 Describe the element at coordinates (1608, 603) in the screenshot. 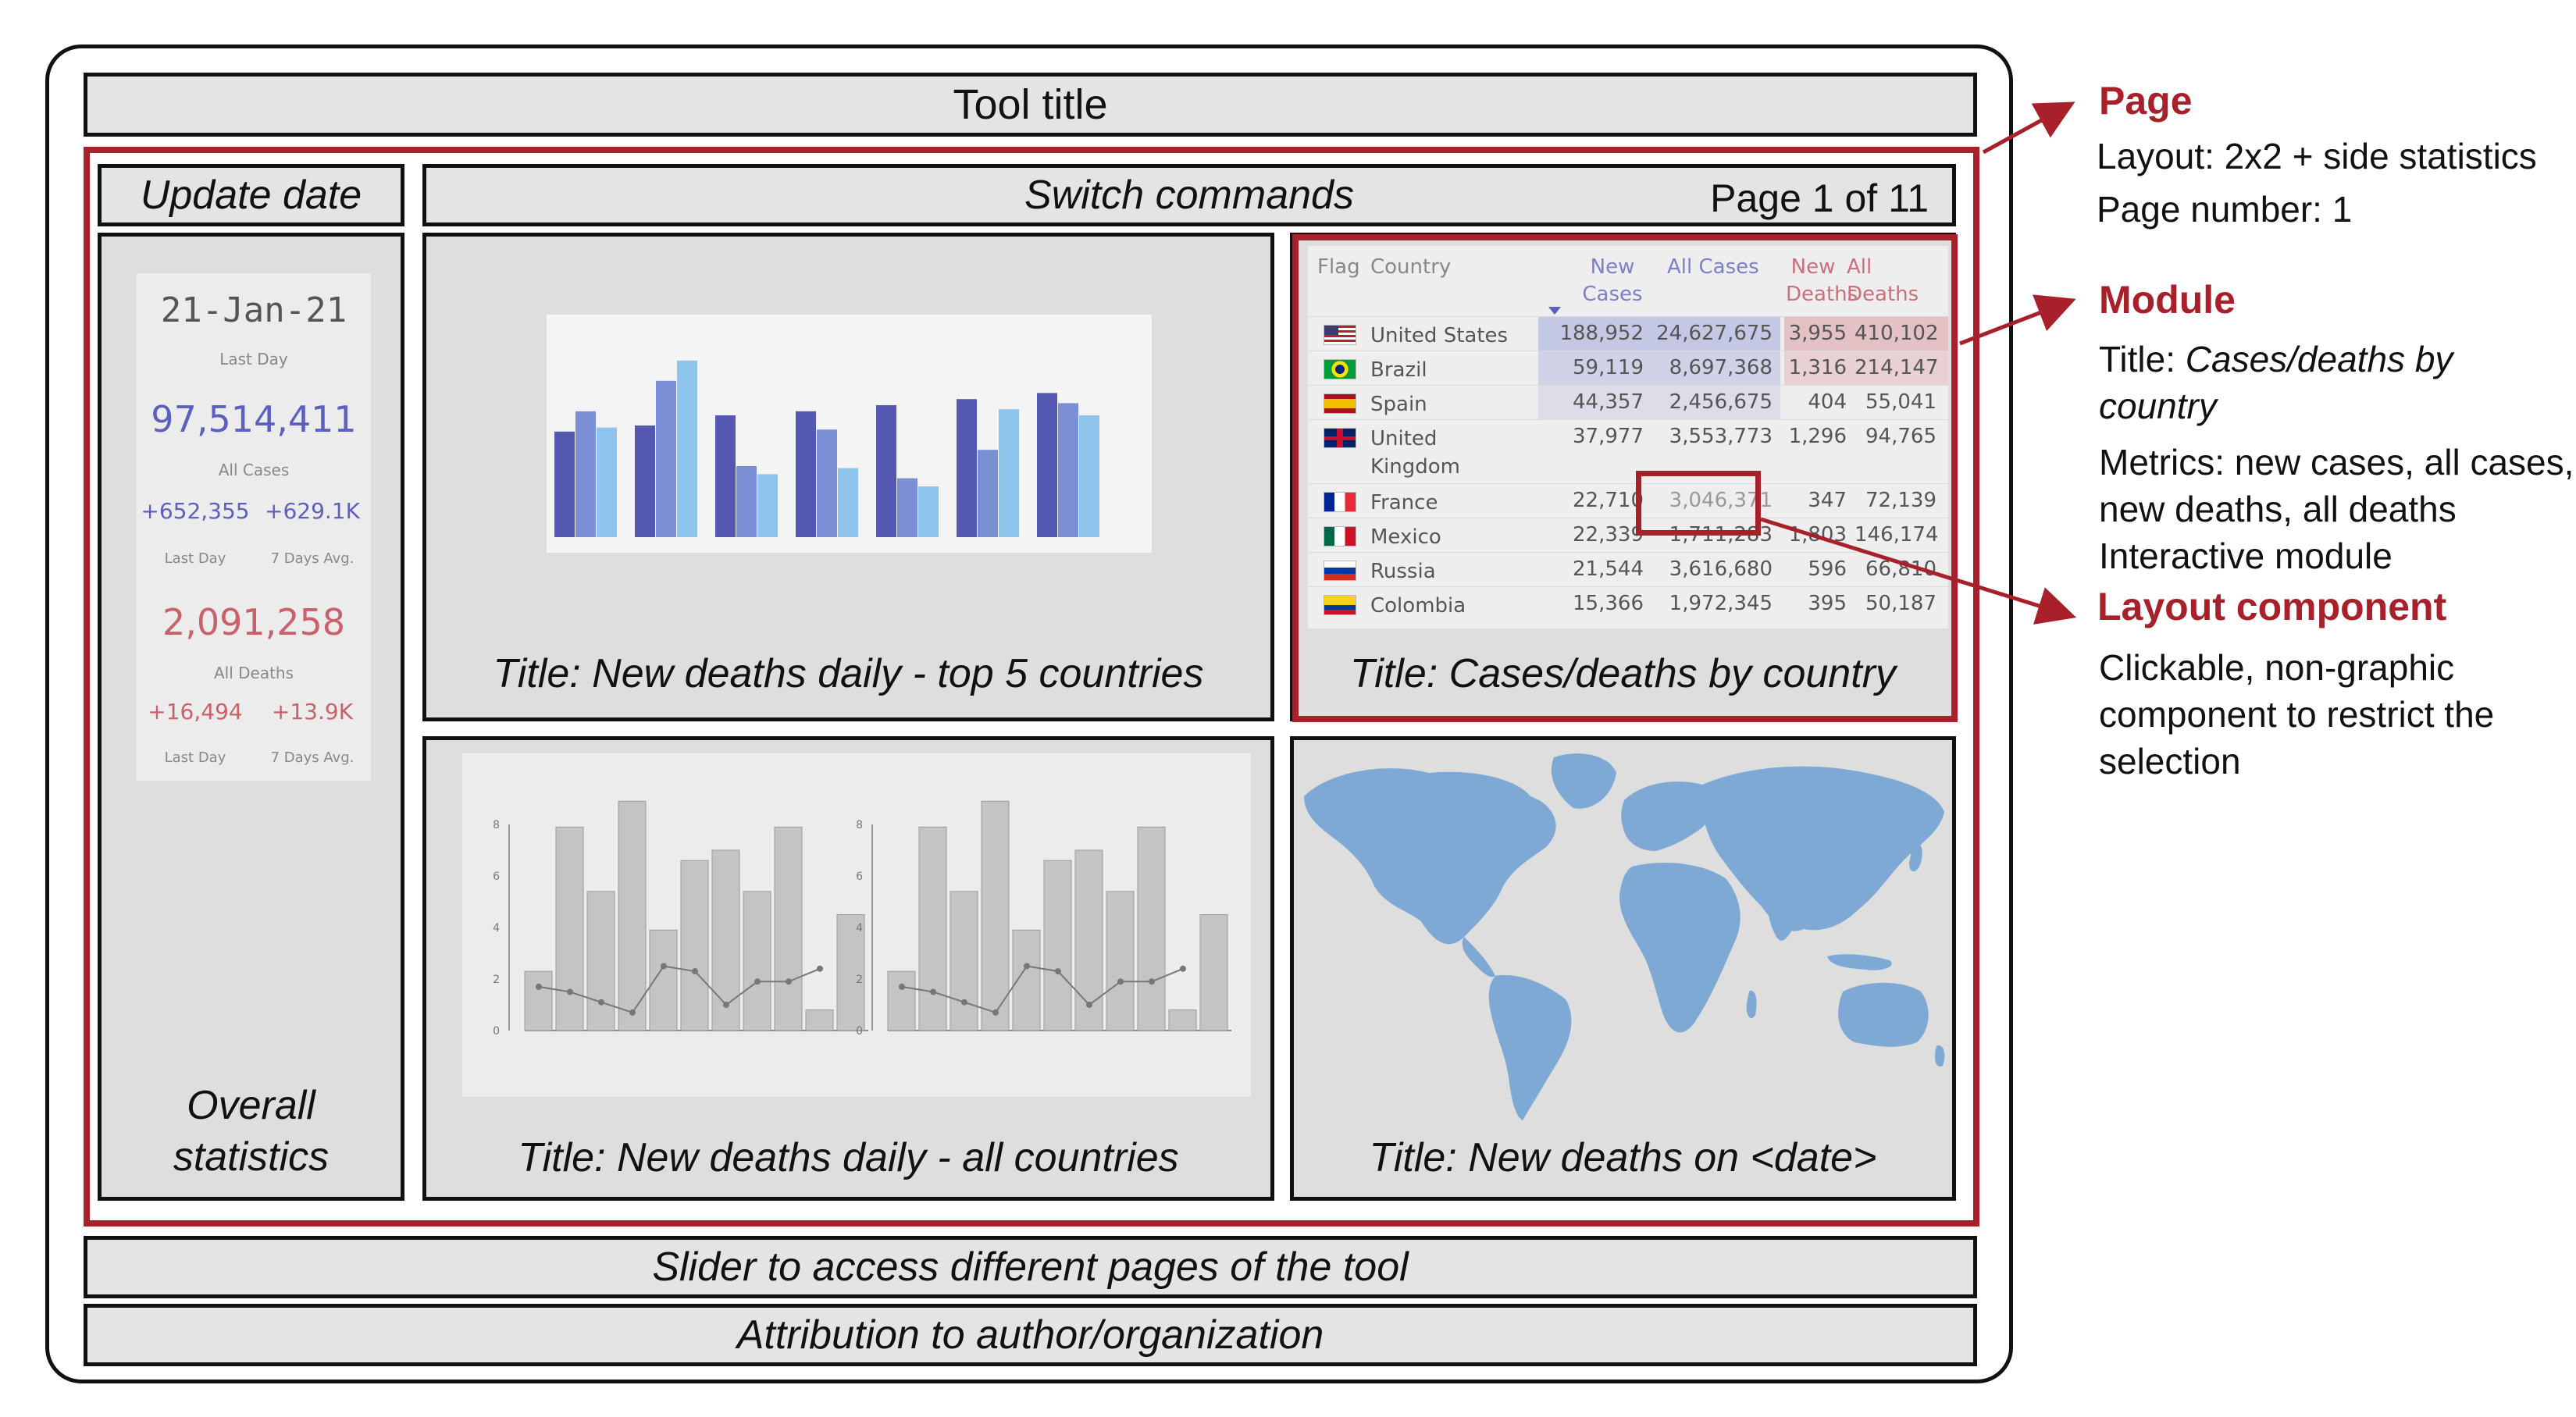

I see `cell-new-cases: 15,366` at that location.